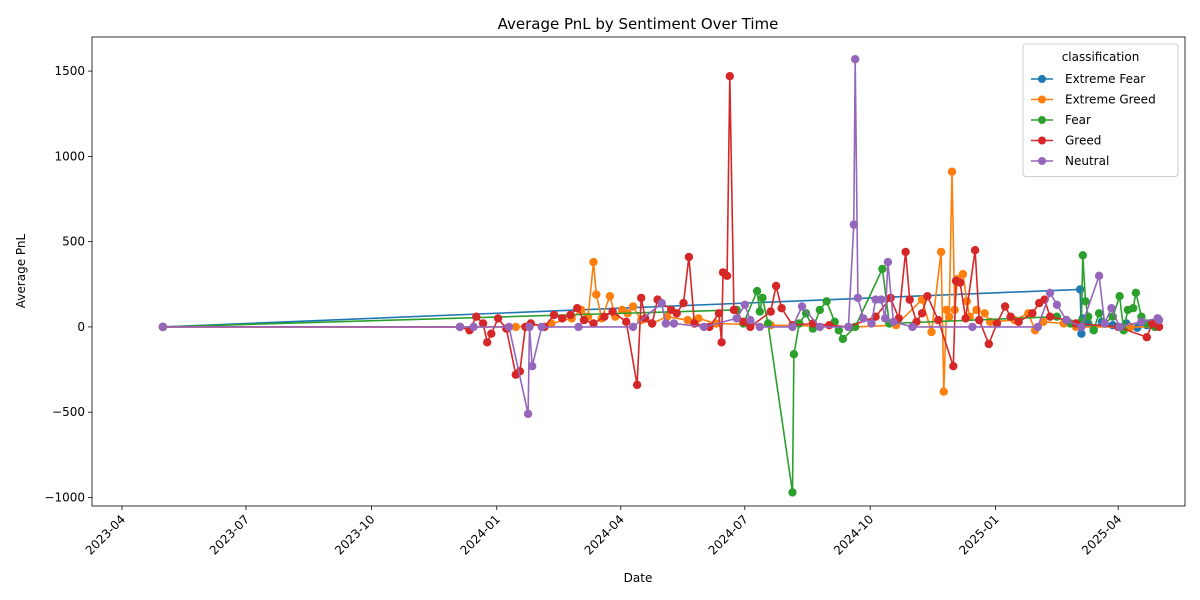  What do you see at coordinates (81, 327) in the screenshot?
I see `y-tick-label: 0` at bounding box center [81, 327].